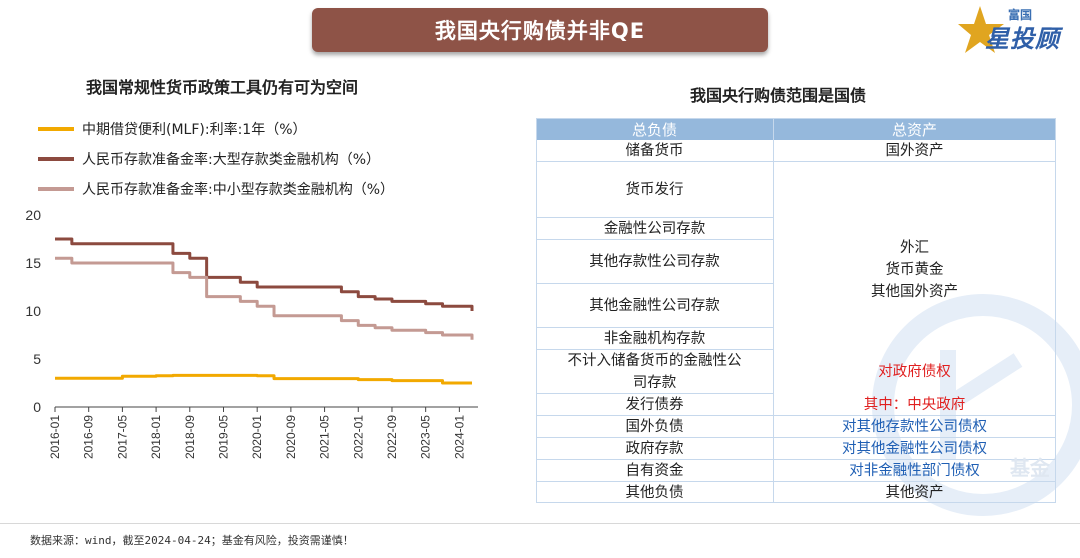 The height and width of the screenshot is (558, 1080). I want to click on column-divider, so click(773, 310).